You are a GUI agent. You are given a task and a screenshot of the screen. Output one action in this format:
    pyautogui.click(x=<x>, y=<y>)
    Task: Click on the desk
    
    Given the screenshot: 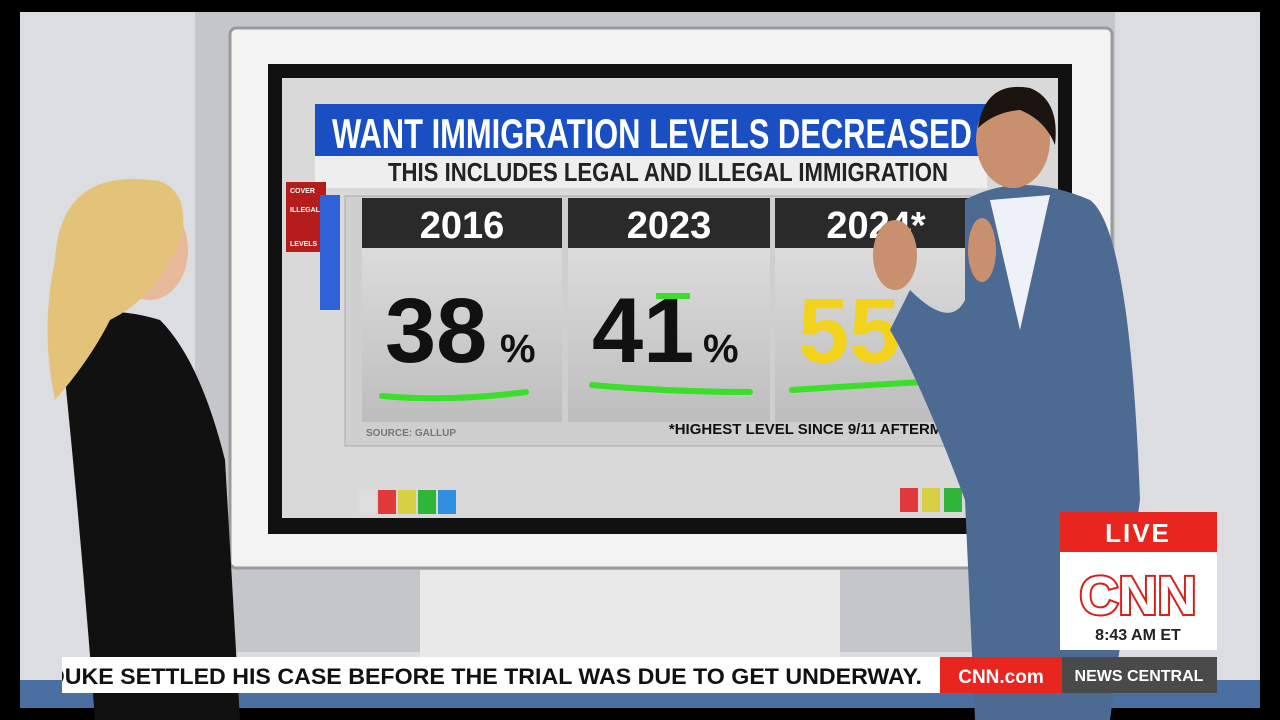 What is the action you would take?
    pyautogui.click(x=630, y=615)
    